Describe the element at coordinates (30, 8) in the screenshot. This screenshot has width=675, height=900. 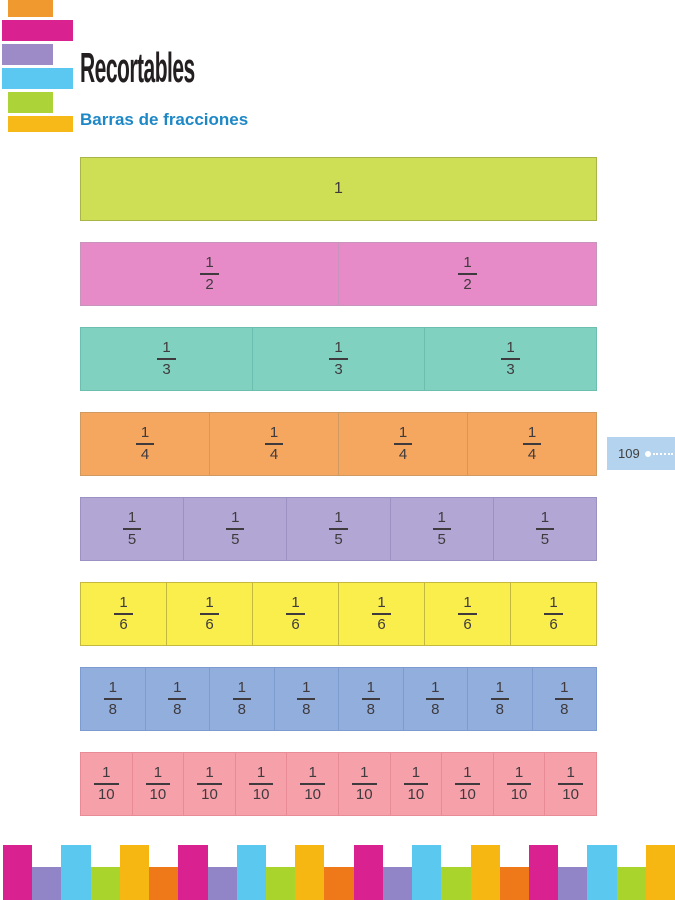
I see `logo-block-orange-icon` at that location.